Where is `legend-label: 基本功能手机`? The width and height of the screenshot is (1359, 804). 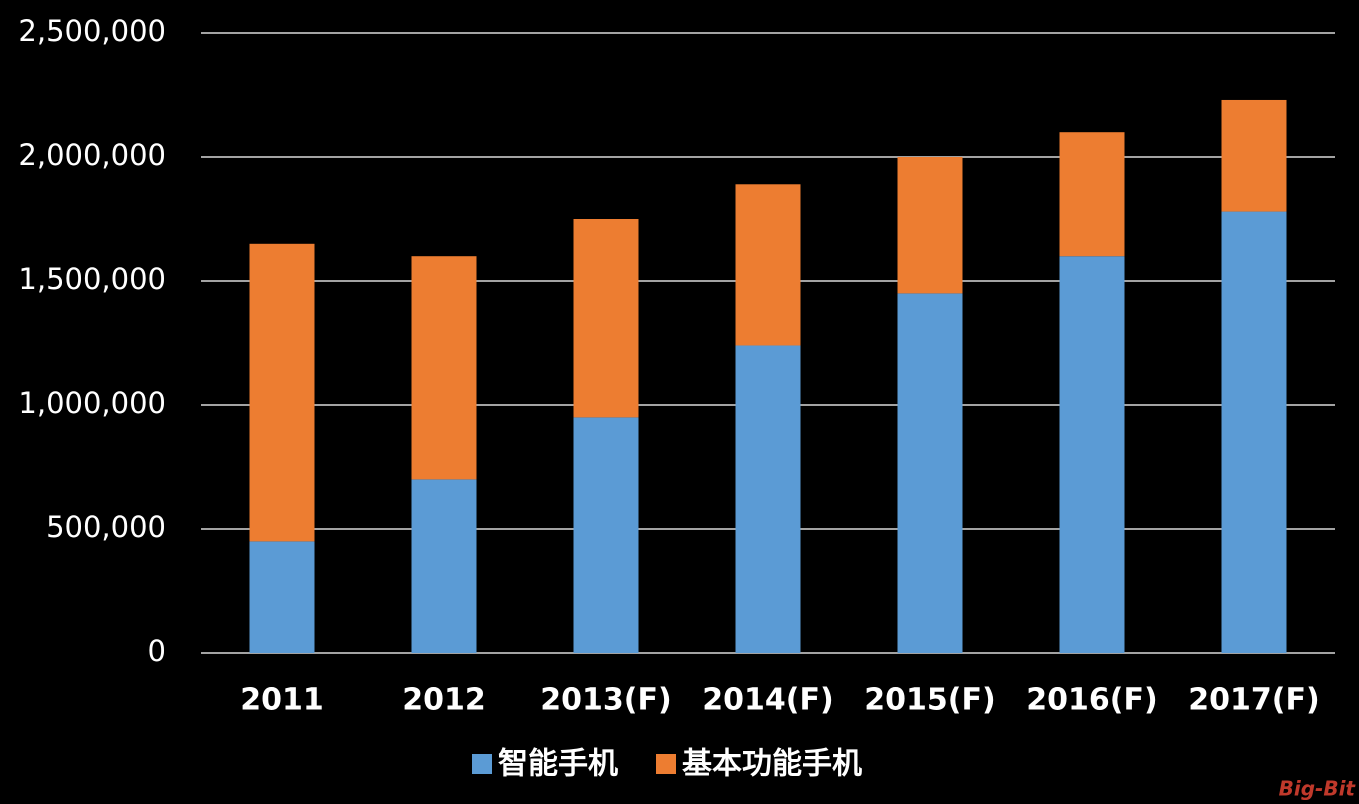 legend-label: 基本功能手机 is located at coordinates (772, 764).